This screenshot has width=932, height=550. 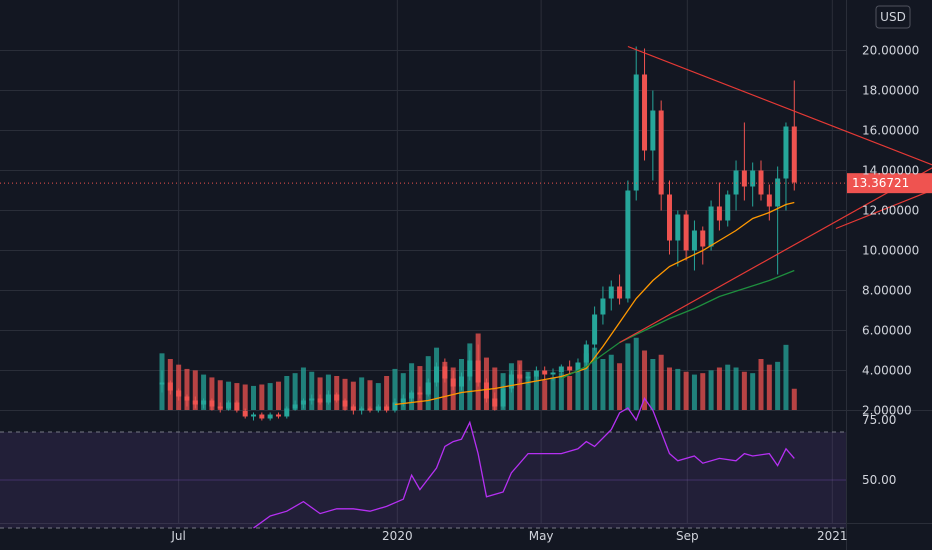 I want to click on price-tick-label: 20.00000, so click(x=890, y=51).